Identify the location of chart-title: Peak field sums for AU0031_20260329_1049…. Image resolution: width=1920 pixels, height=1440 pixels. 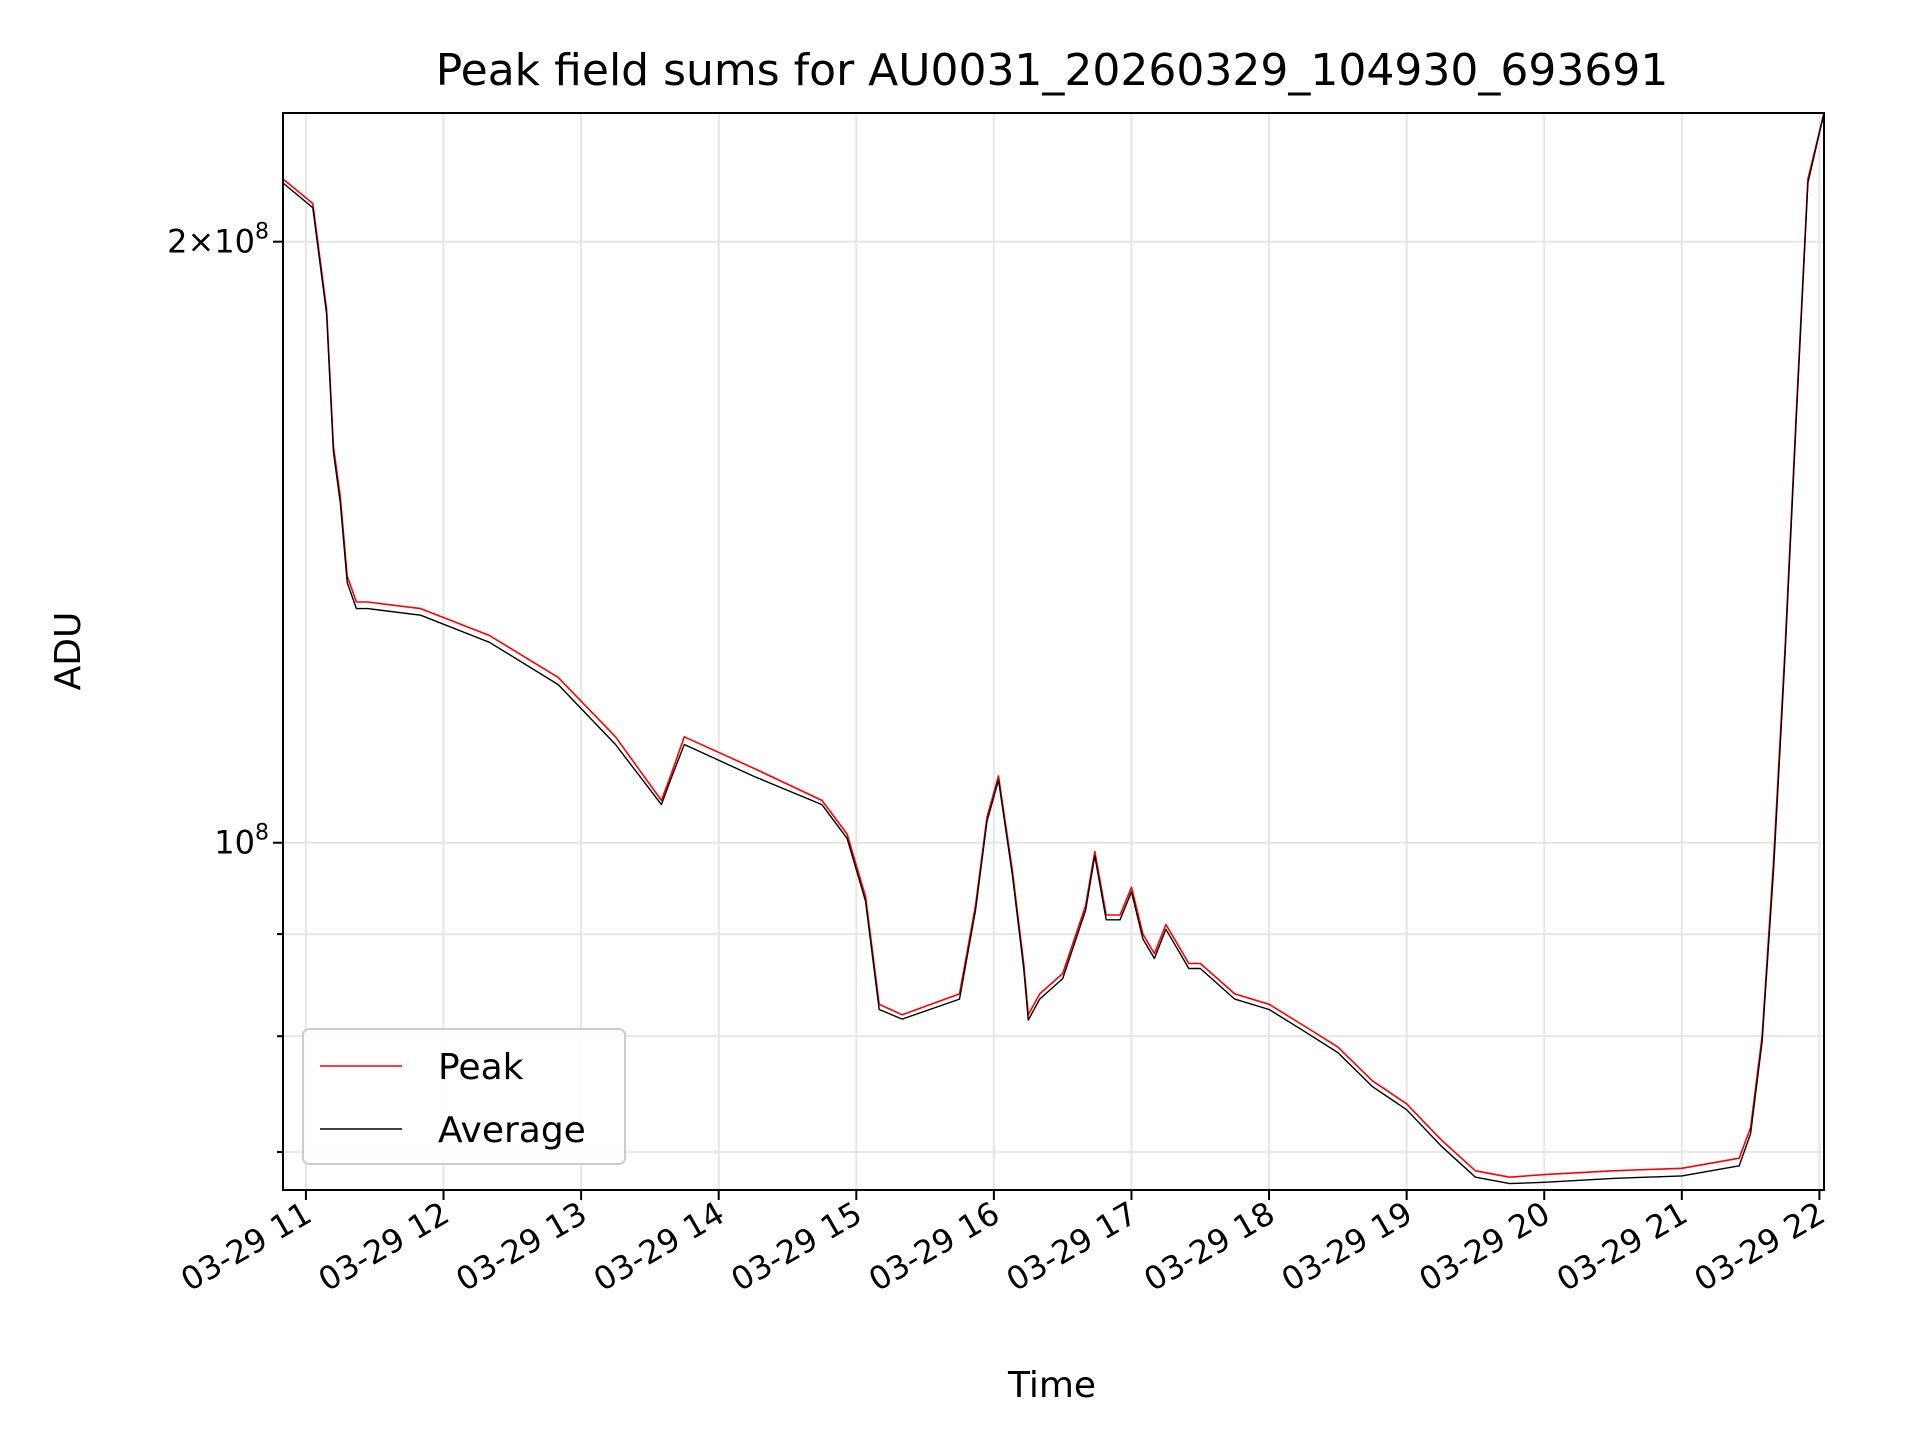
(1052, 70).